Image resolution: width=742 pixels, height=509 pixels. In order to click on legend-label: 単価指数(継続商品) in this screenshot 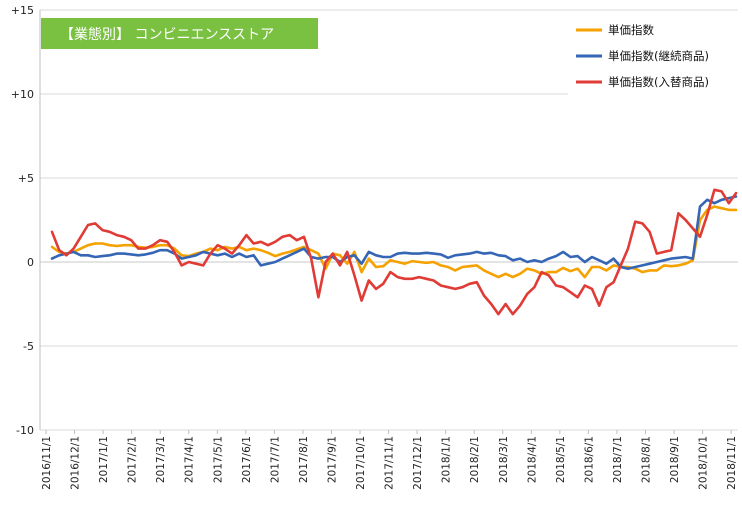, I will do `click(658, 56)`.